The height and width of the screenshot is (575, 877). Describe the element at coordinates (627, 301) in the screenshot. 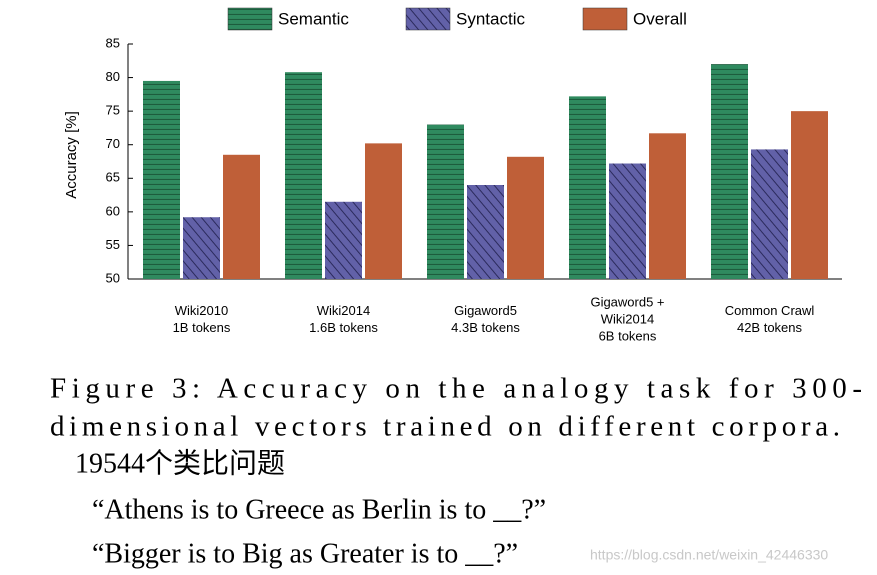

I see `x-tick-label: Gigaword5 +` at that location.